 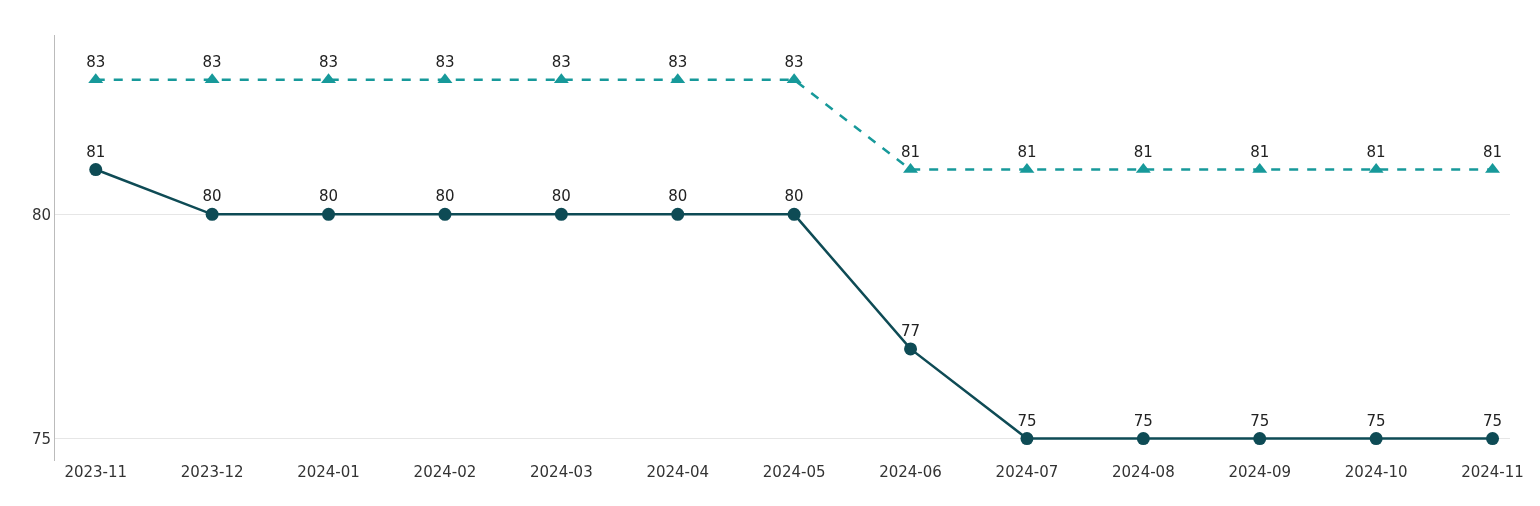 What do you see at coordinates (1260, 472) in the screenshot?
I see `x-tick-label: 2024-09` at bounding box center [1260, 472].